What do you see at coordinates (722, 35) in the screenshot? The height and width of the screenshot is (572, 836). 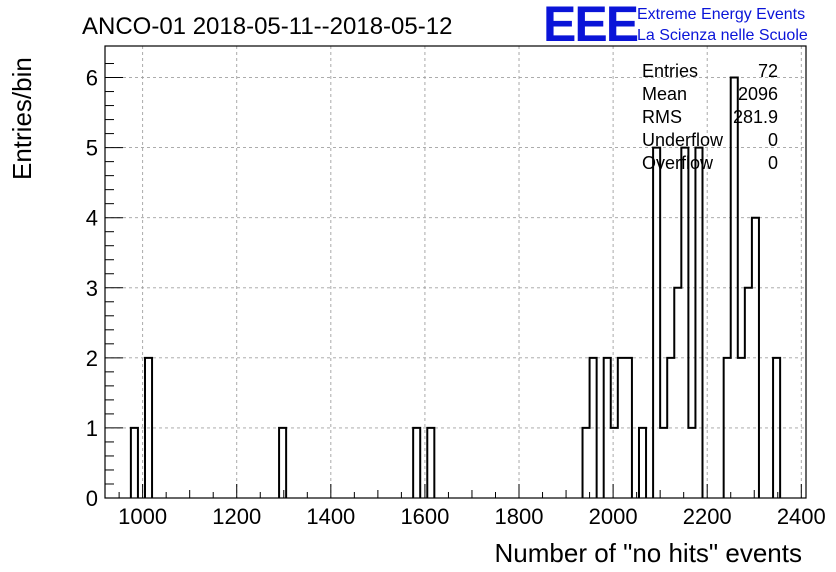 I see `logo-line-2: La Scienza nelle Scuole` at bounding box center [722, 35].